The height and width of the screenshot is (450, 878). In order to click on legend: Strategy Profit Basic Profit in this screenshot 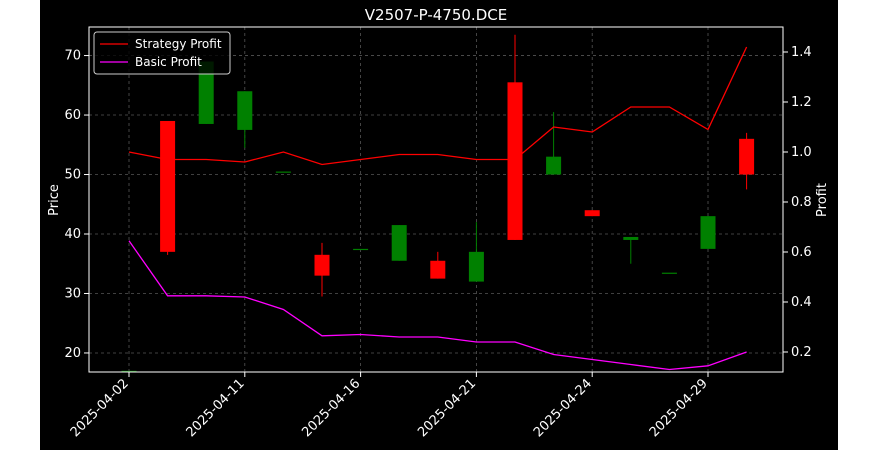, I will do `click(162, 53)`.